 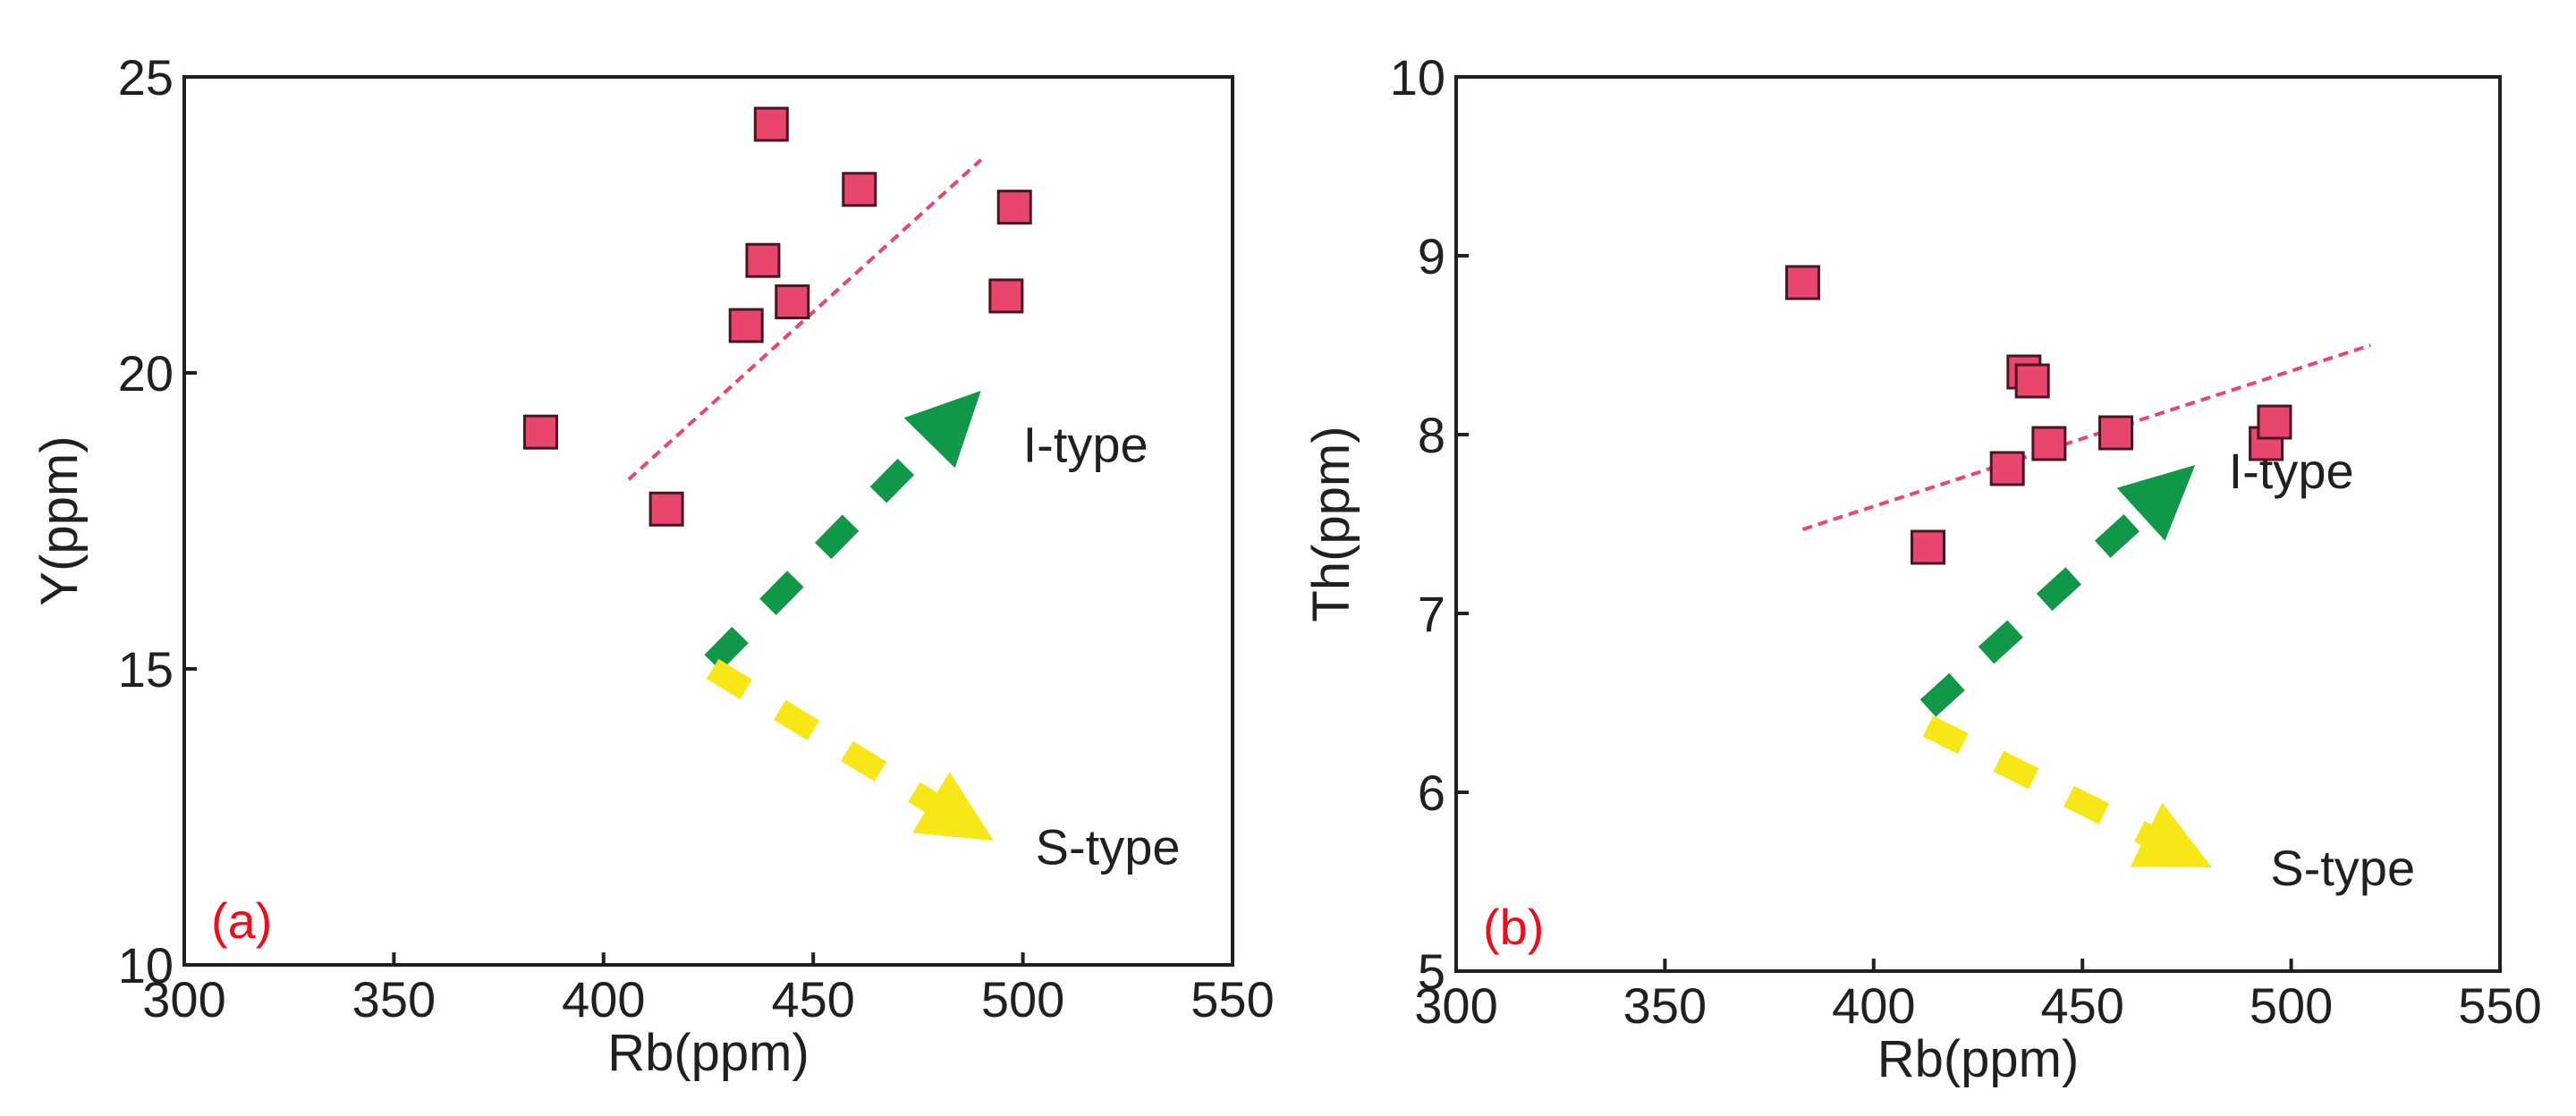 What do you see at coordinates (1431, 971) in the screenshot?
I see `panel-b-y-tick-label: 5` at bounding box center [1431, 971].